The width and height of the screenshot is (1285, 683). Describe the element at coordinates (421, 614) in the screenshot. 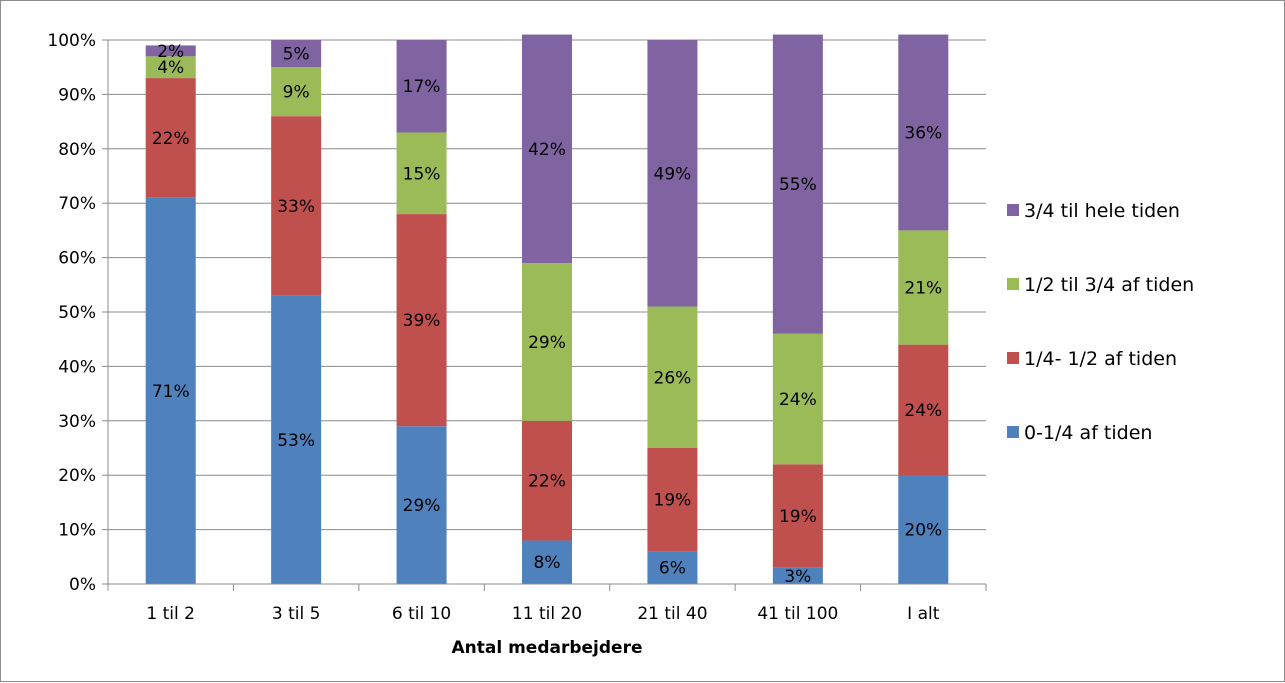

I see `x-tick-label: 6 til 10` at that location.